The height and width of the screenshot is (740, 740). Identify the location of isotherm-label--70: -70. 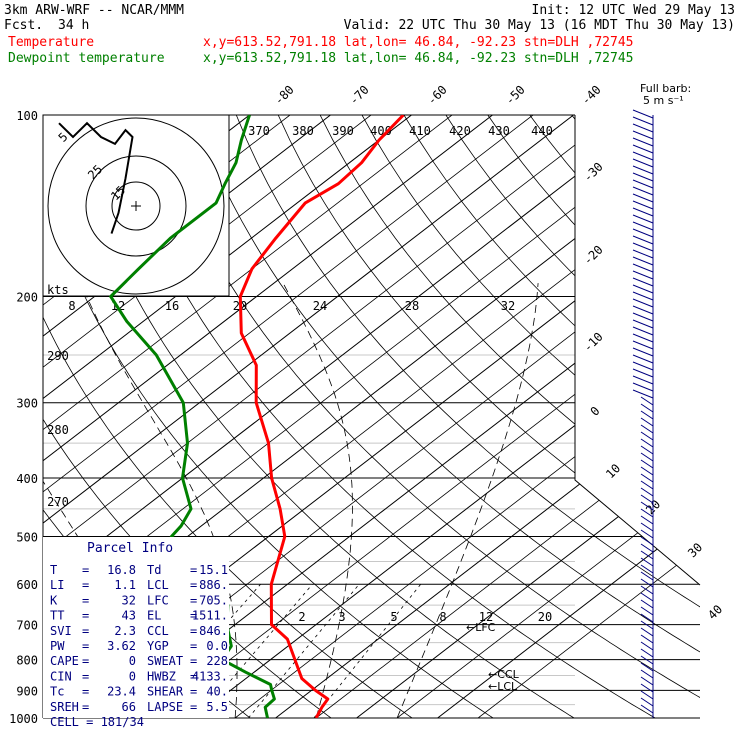
(359, 95).